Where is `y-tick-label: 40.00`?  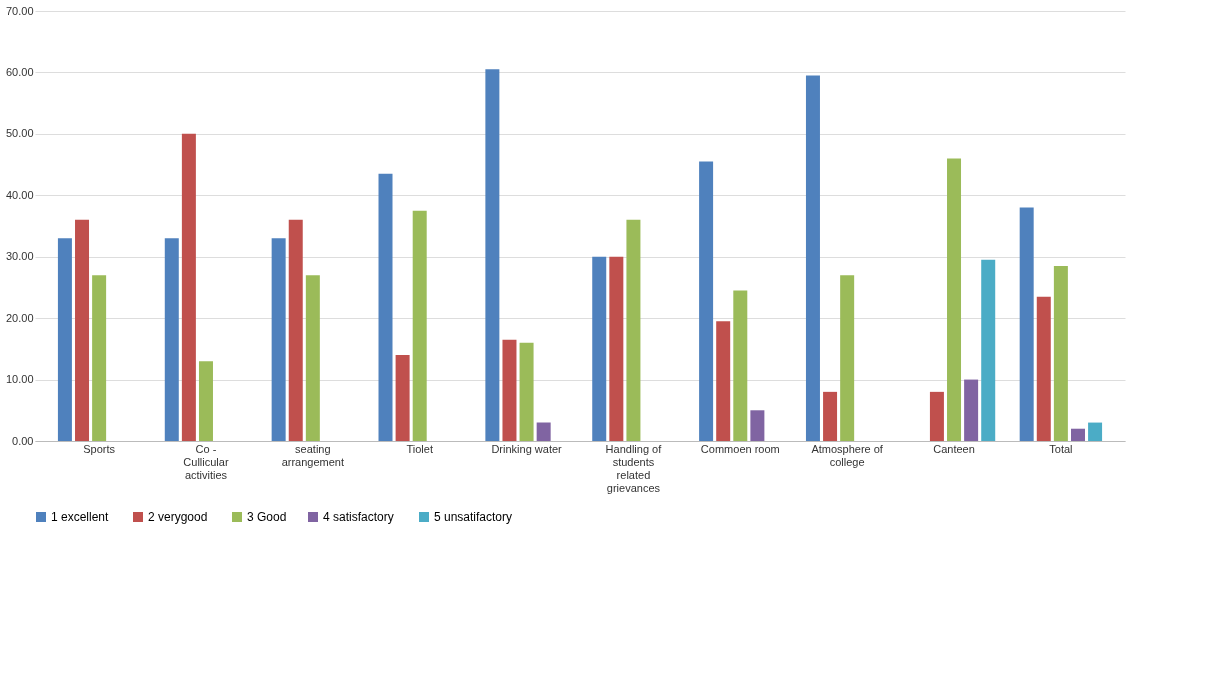
y-tick-label: 40.00 is located at coordinates (19, 194).